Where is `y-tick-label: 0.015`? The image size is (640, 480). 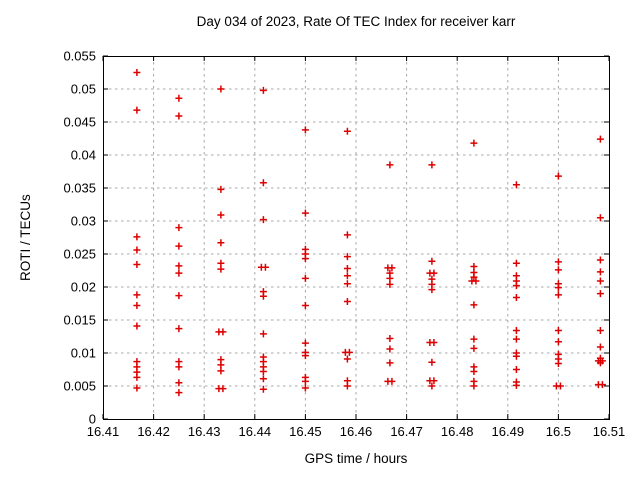 y-tick-label: 0.015 is located at coordinates (79, 320).